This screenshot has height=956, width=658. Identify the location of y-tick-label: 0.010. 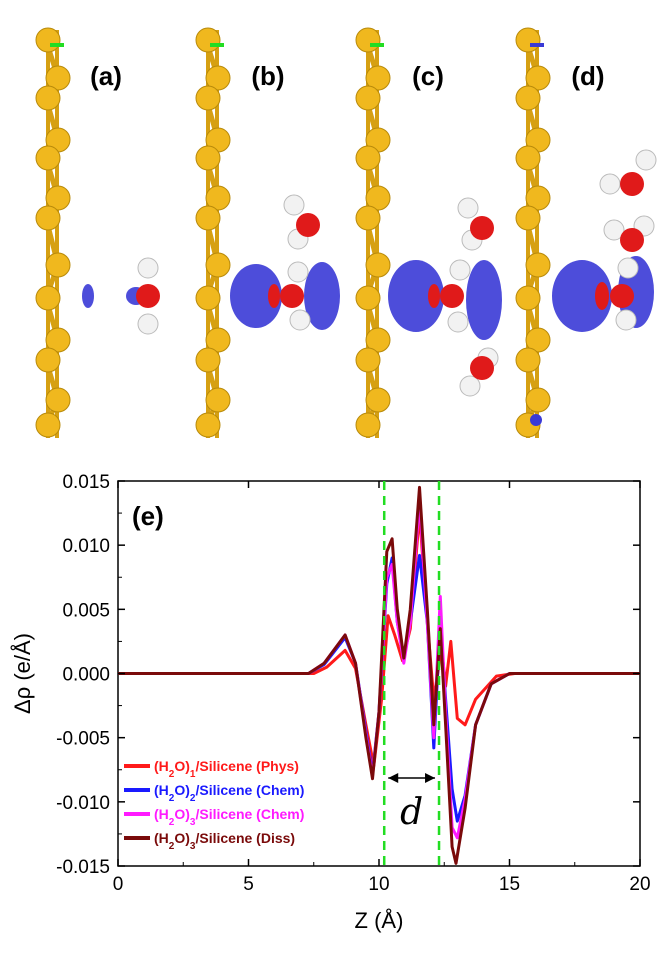
(86, 546).